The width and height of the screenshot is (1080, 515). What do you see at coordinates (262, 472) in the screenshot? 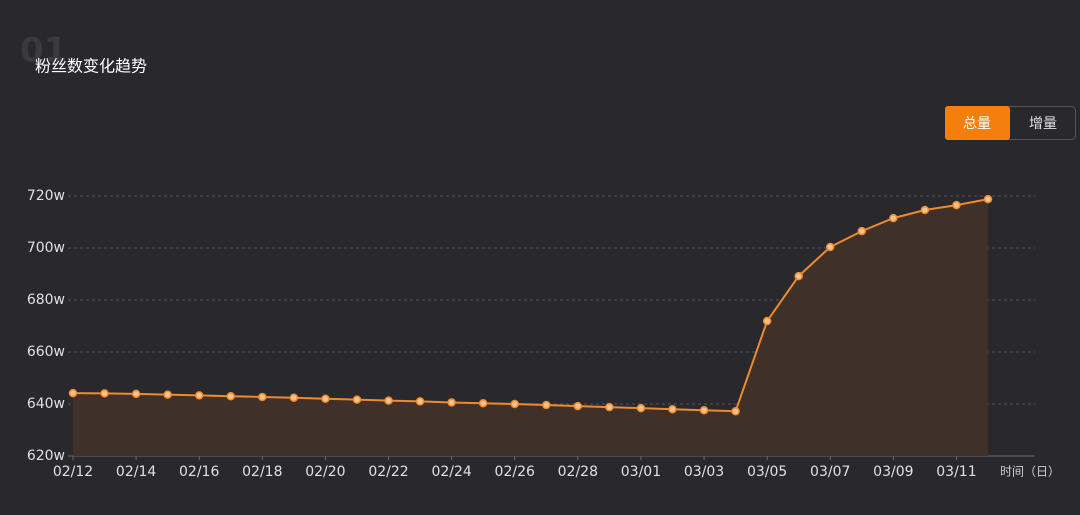
I see `x-tick-label: 02/18` at bounding box center [262, 472].